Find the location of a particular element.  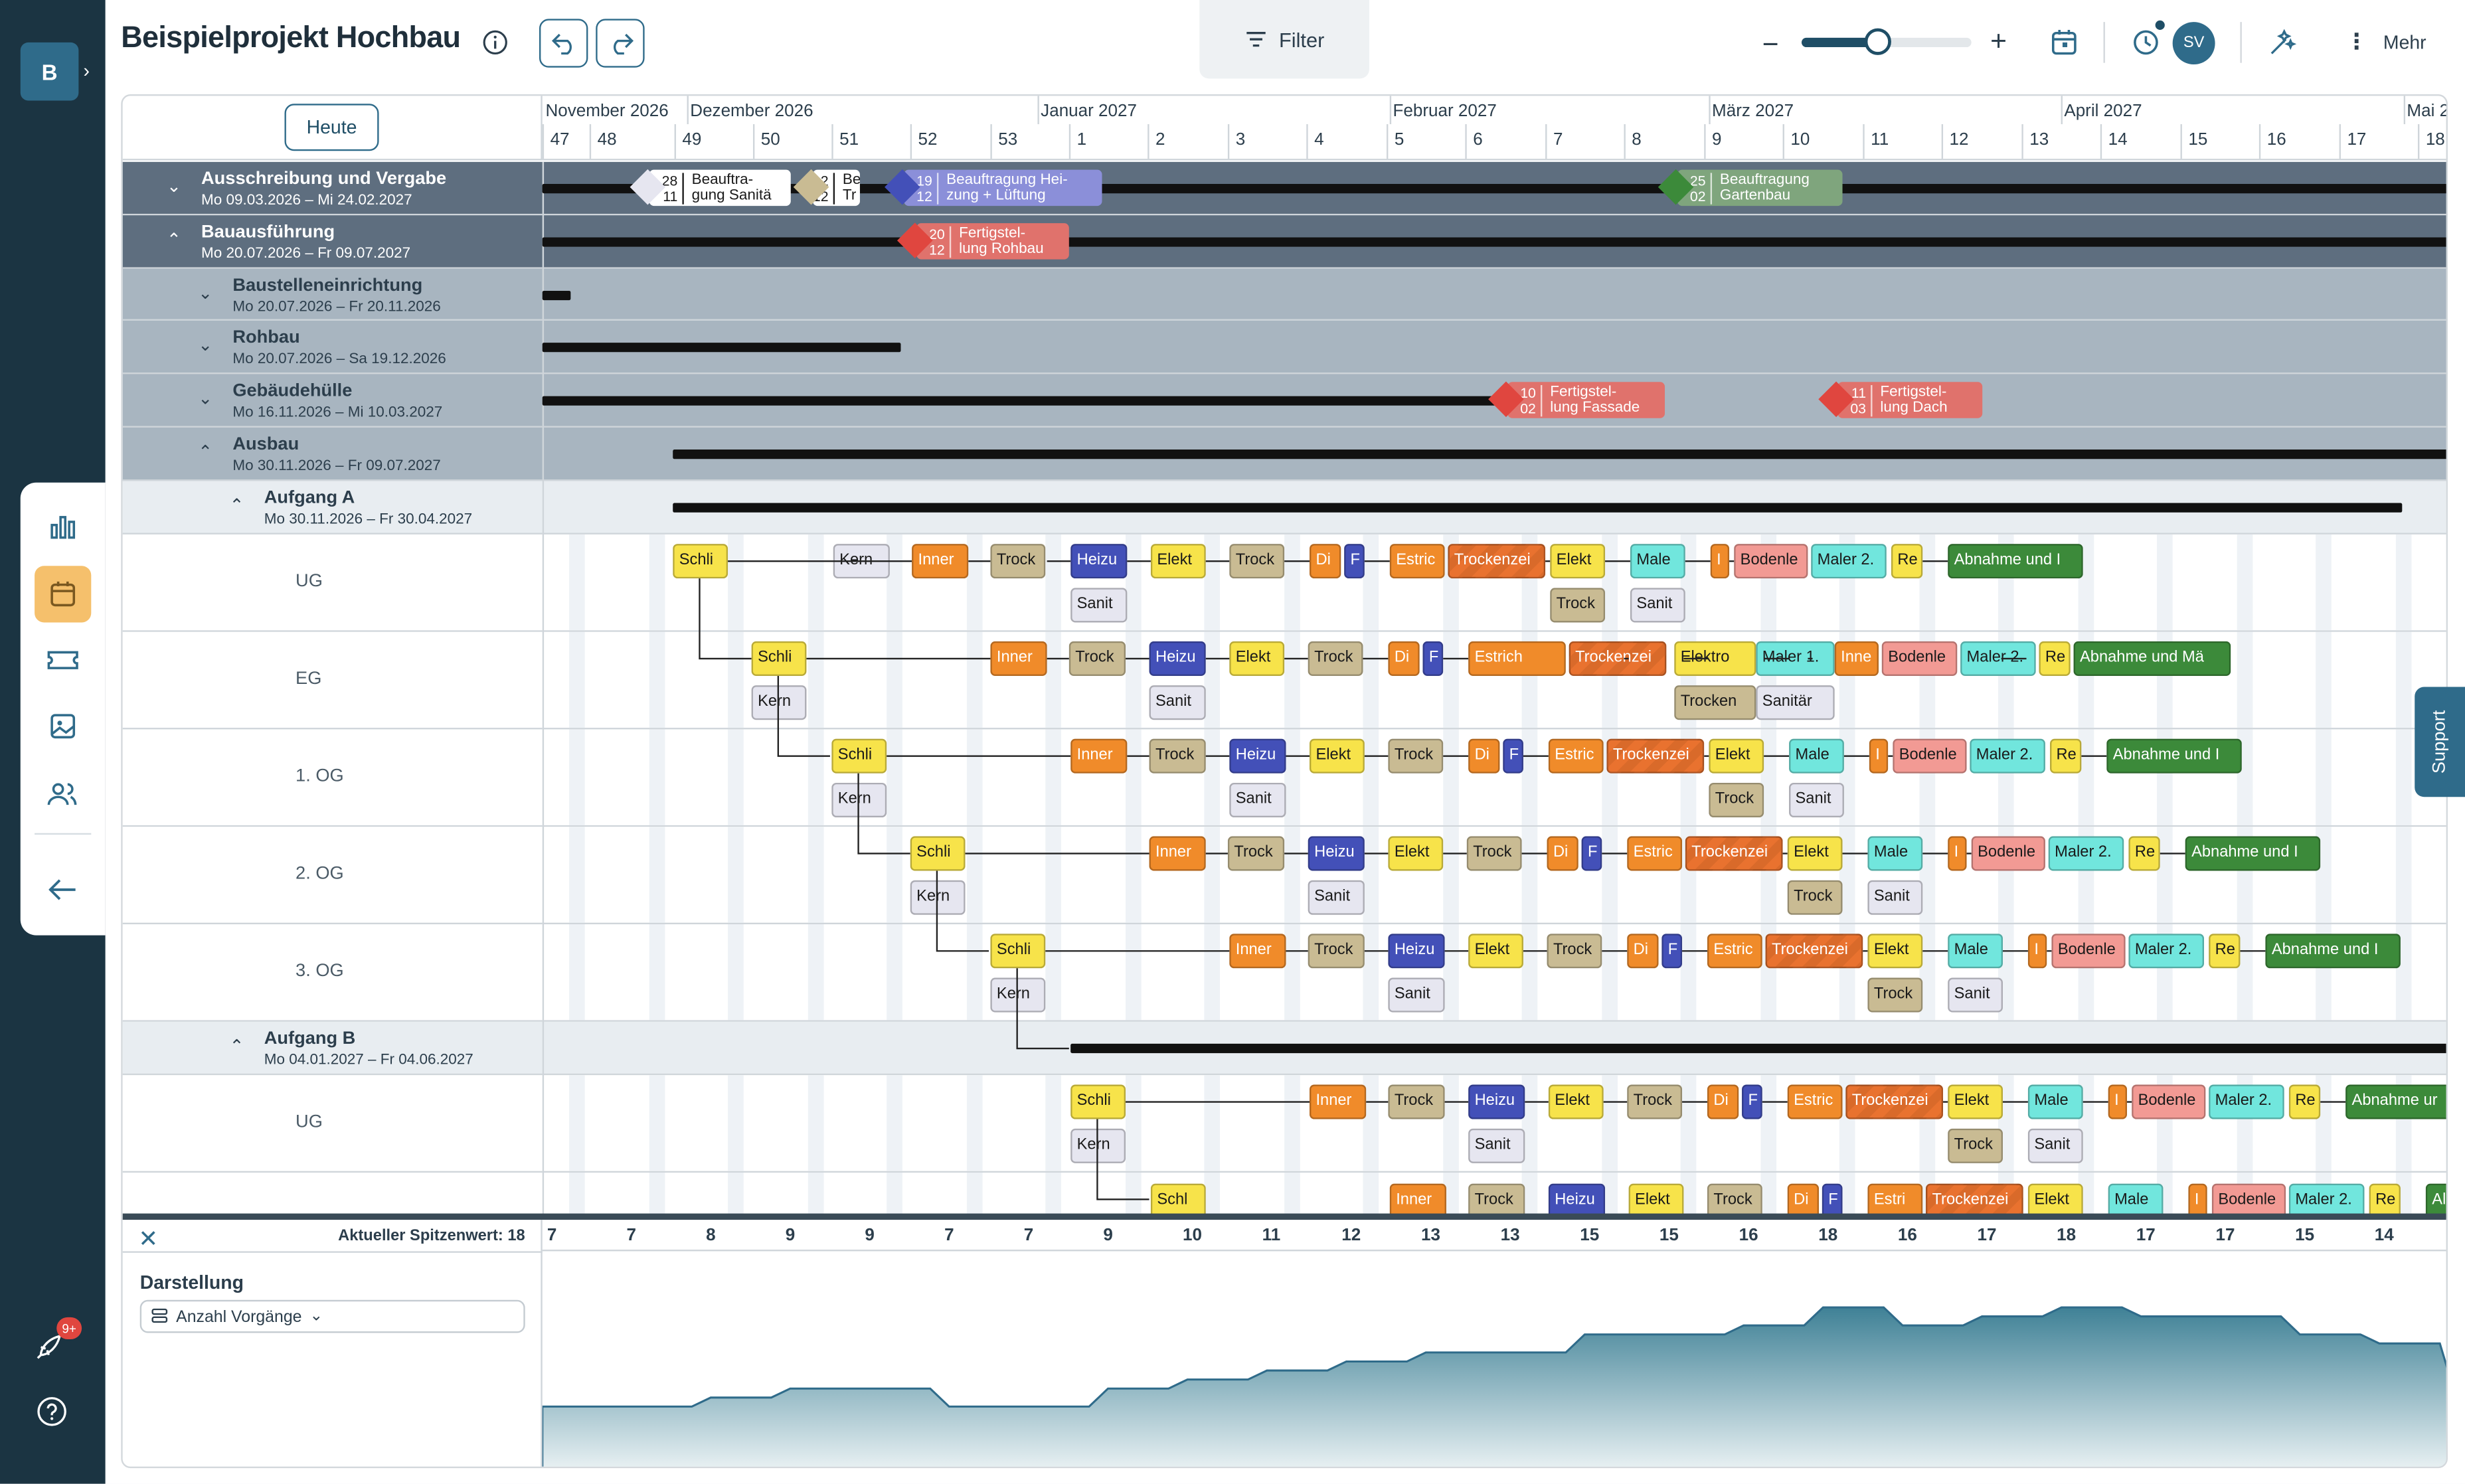

display-select: Anzahl Vorgänge ⌄ is located at coordinates (332, 1316).